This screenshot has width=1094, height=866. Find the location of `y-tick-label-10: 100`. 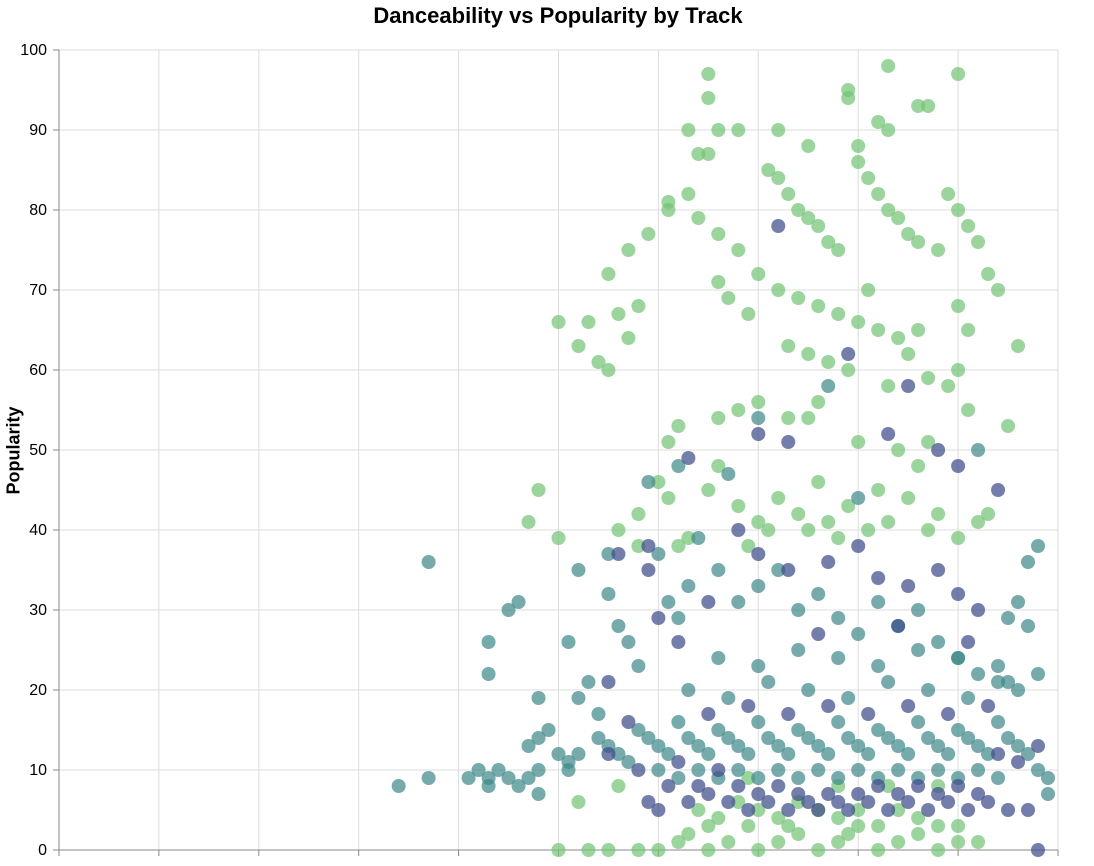

y-tick-label-10: 100 is located at coordinates (33, 50).